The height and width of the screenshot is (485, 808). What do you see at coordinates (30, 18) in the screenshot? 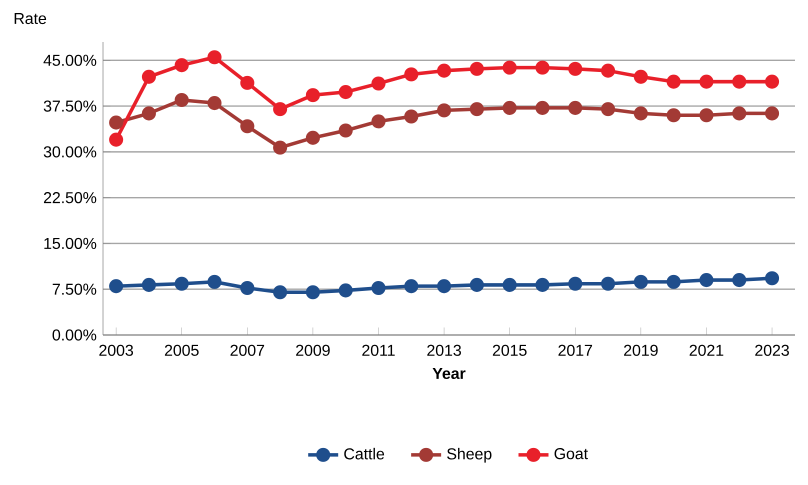
I see `y-axis-title: Rate` at bounding box center [30, 18].